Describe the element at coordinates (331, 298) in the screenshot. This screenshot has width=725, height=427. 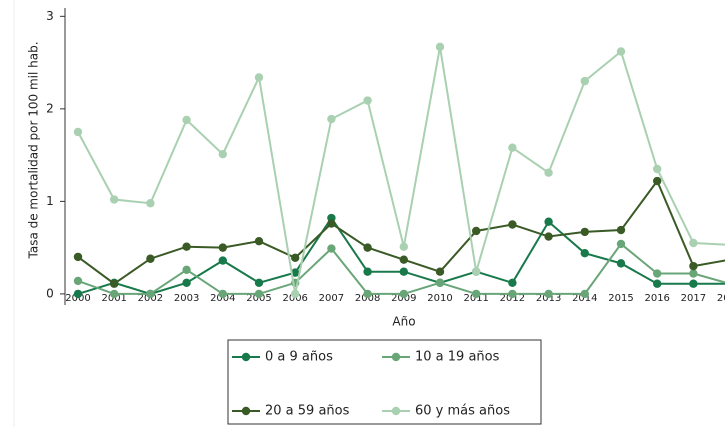
I see `x-tick-label: 2007` at that location.